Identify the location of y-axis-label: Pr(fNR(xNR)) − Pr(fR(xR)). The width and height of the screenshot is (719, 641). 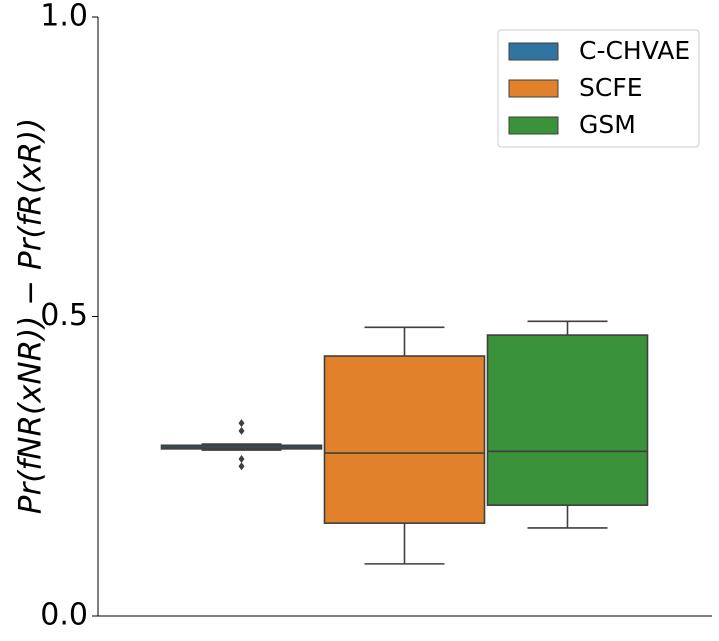
(31, 316).